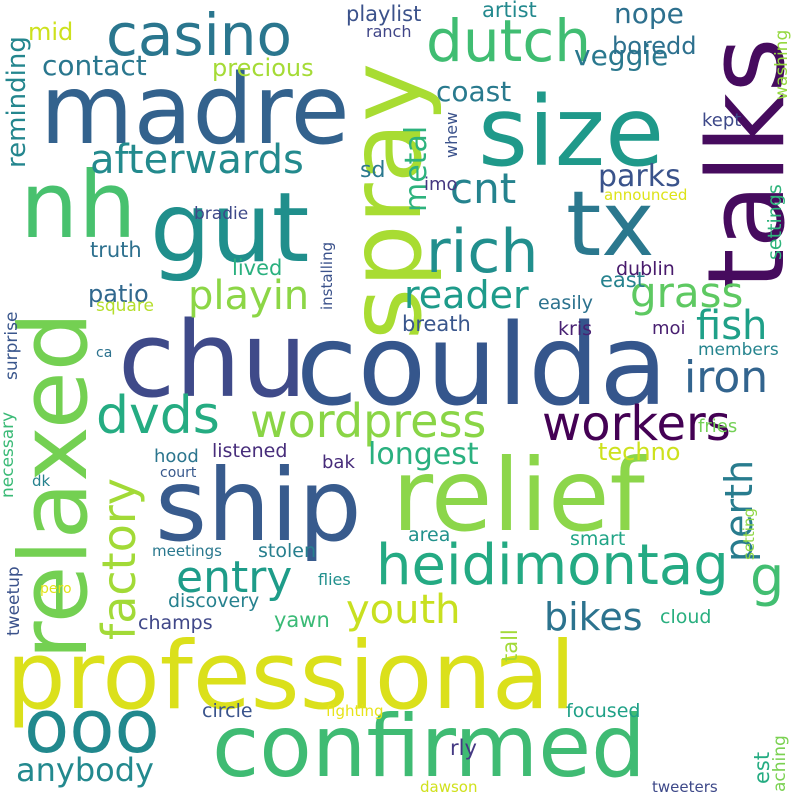  Describe the element at coordinates (603, 711) in the screenshot. I see `word-focused: focused` at that location.